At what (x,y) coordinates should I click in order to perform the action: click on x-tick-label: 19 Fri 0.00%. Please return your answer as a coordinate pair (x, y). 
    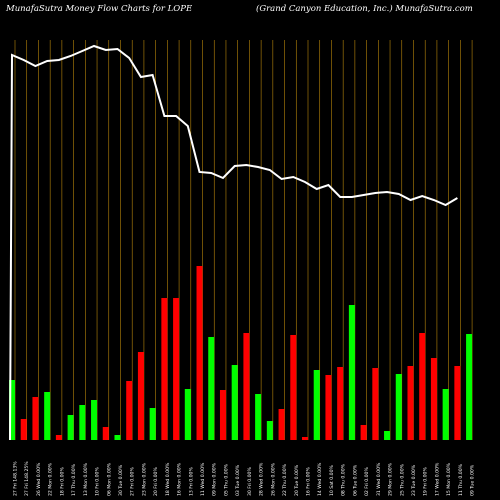
    Looking at the image, I should click on (426, 481).